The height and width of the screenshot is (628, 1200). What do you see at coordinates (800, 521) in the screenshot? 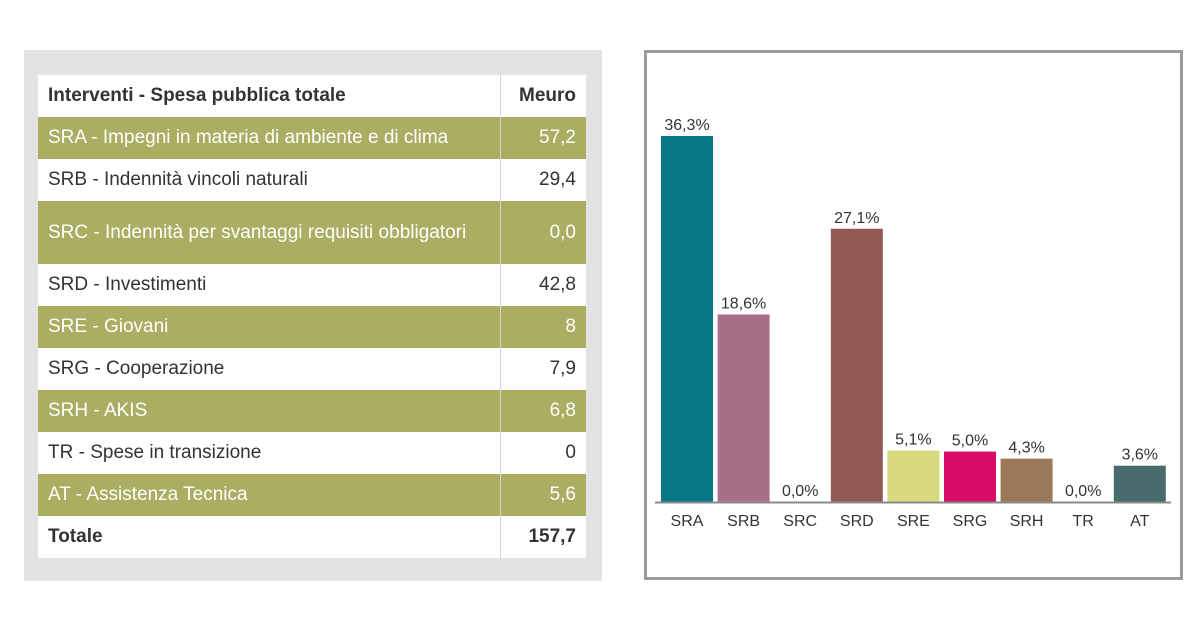
I see `category-label-src: SRC` at bounding box center [800, 521].